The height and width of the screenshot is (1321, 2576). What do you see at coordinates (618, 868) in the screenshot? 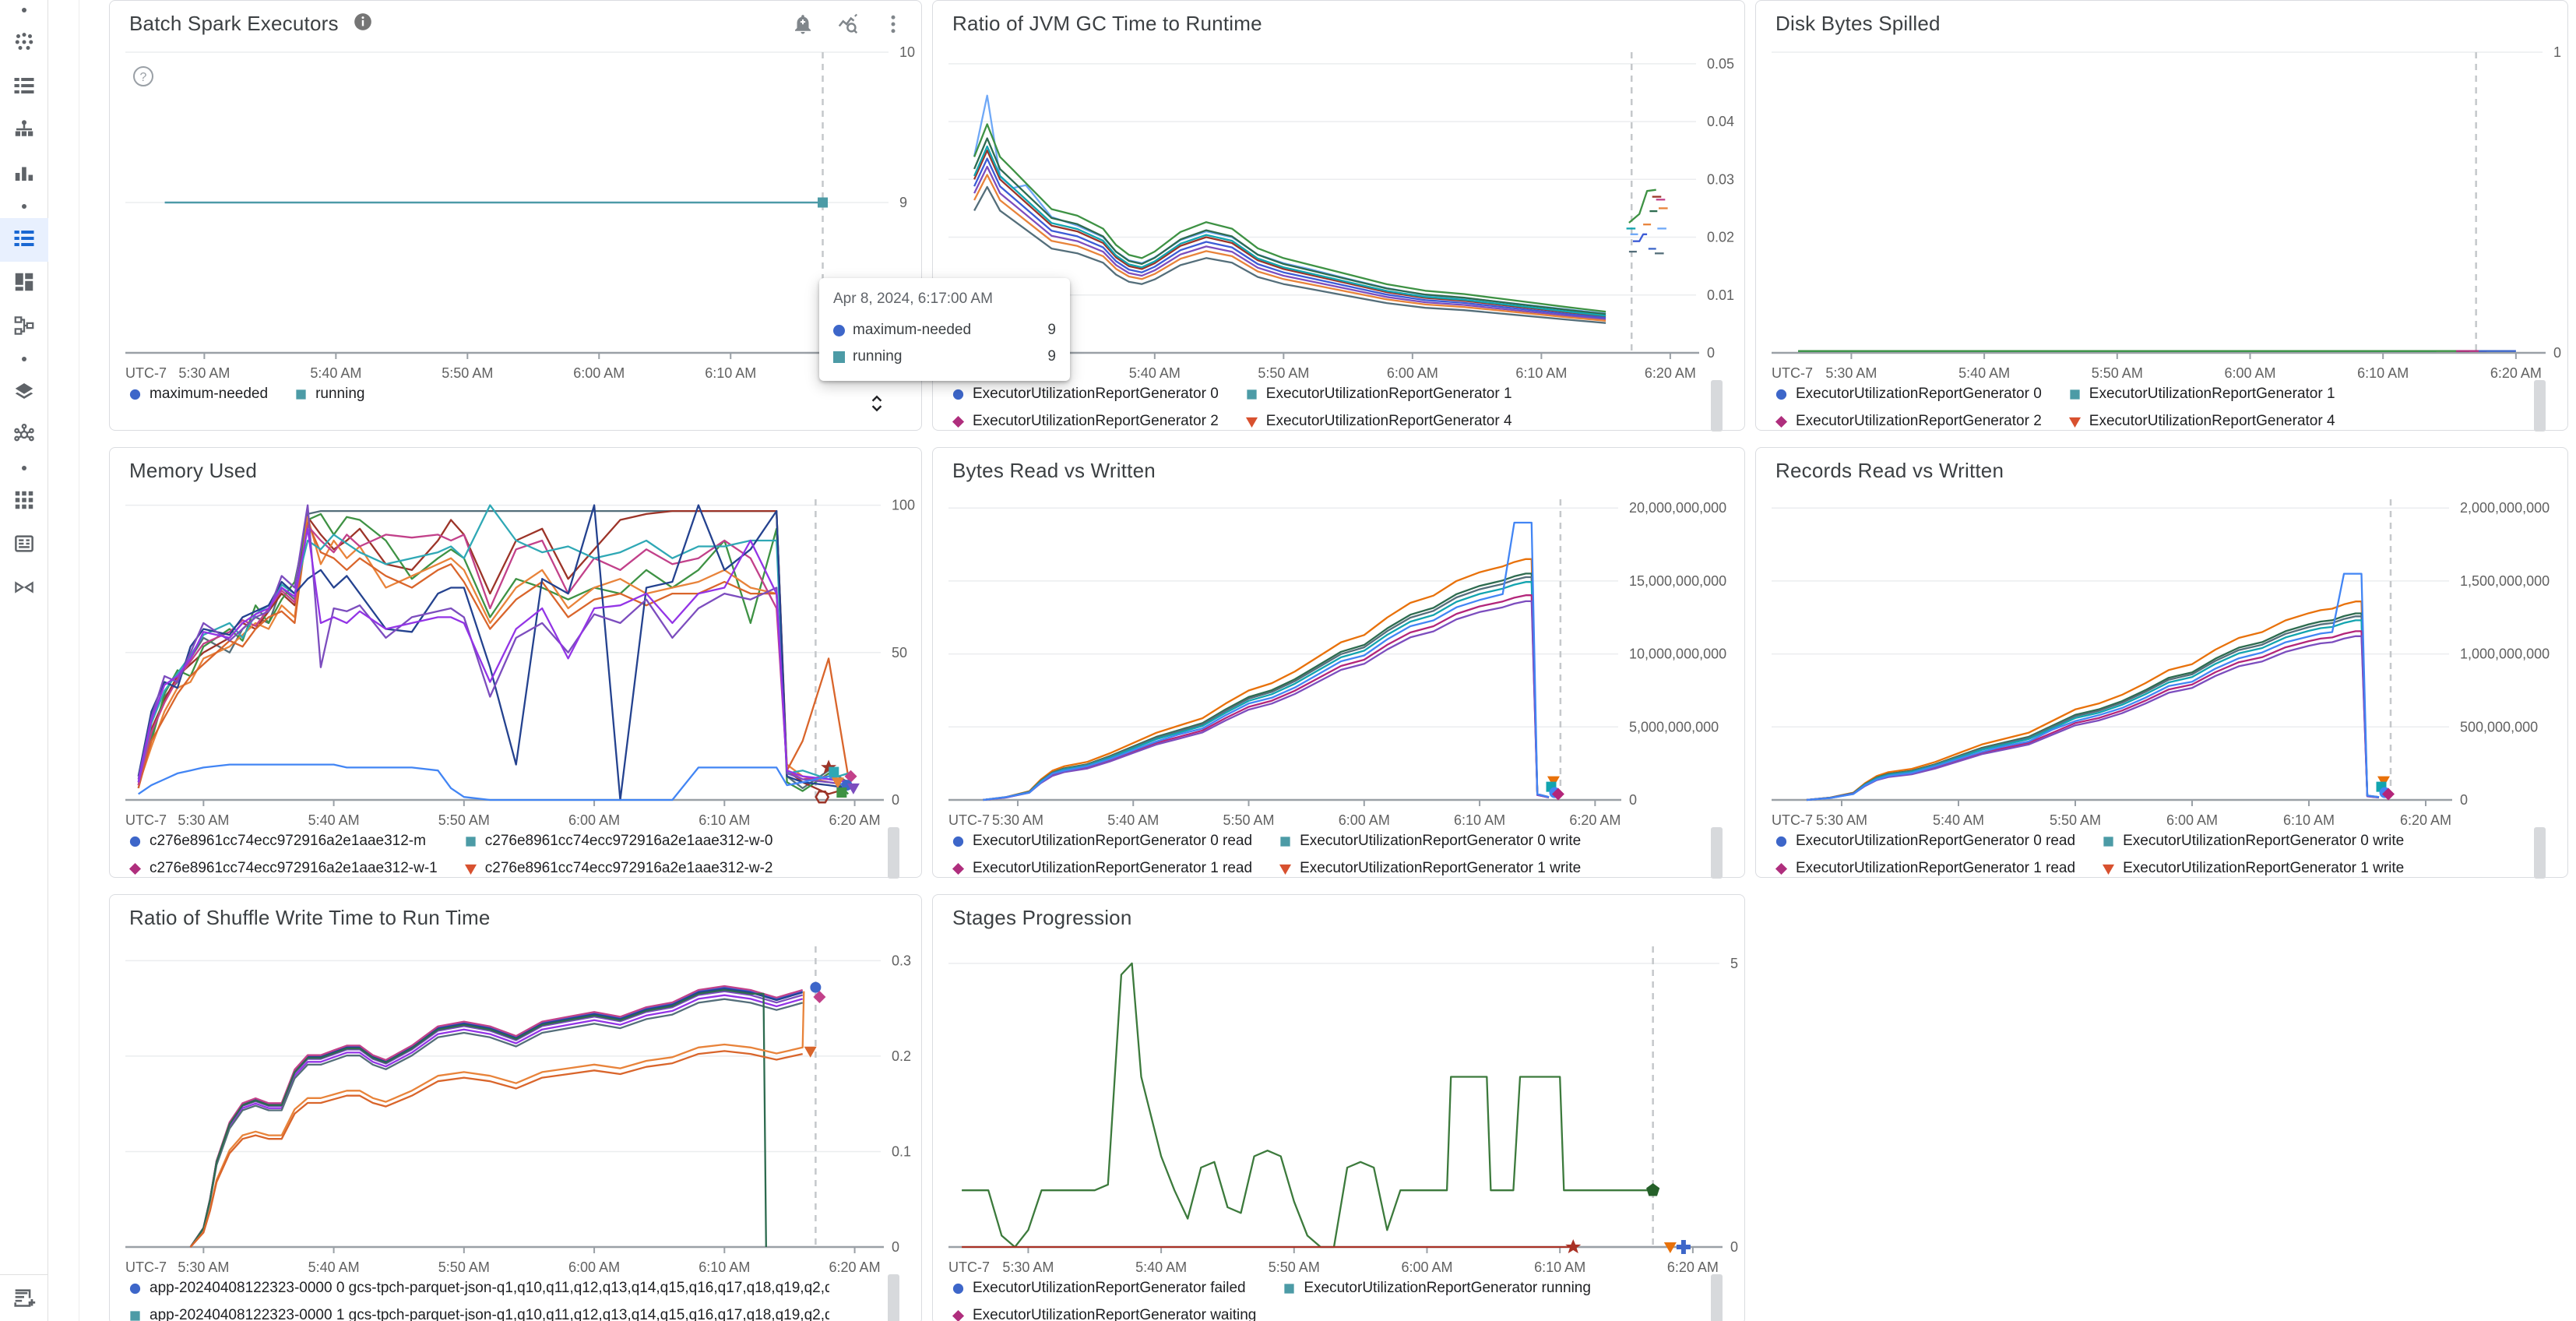
I see `legend-item: c276e8961cc74ecc972916a2e1aae312-w-2` at bounding box center [618, 868].